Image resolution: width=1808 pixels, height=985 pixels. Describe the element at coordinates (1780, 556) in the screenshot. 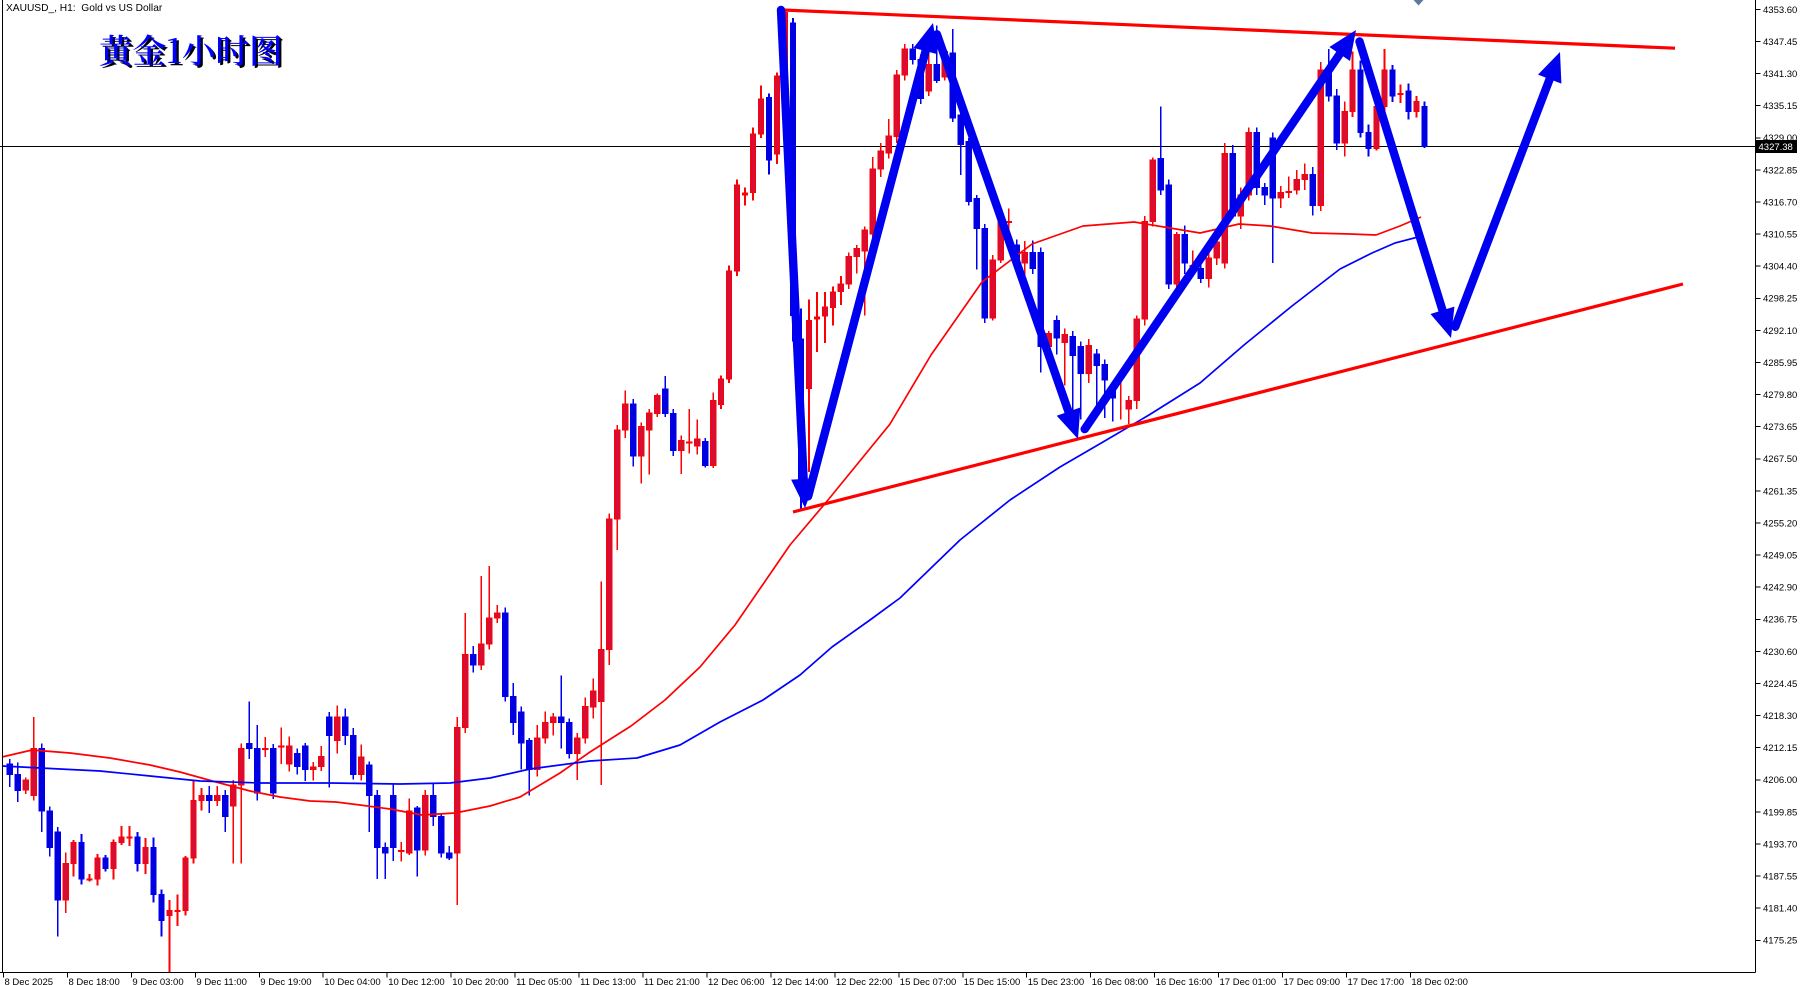

I see `svg-text: 4249.05` at that location.